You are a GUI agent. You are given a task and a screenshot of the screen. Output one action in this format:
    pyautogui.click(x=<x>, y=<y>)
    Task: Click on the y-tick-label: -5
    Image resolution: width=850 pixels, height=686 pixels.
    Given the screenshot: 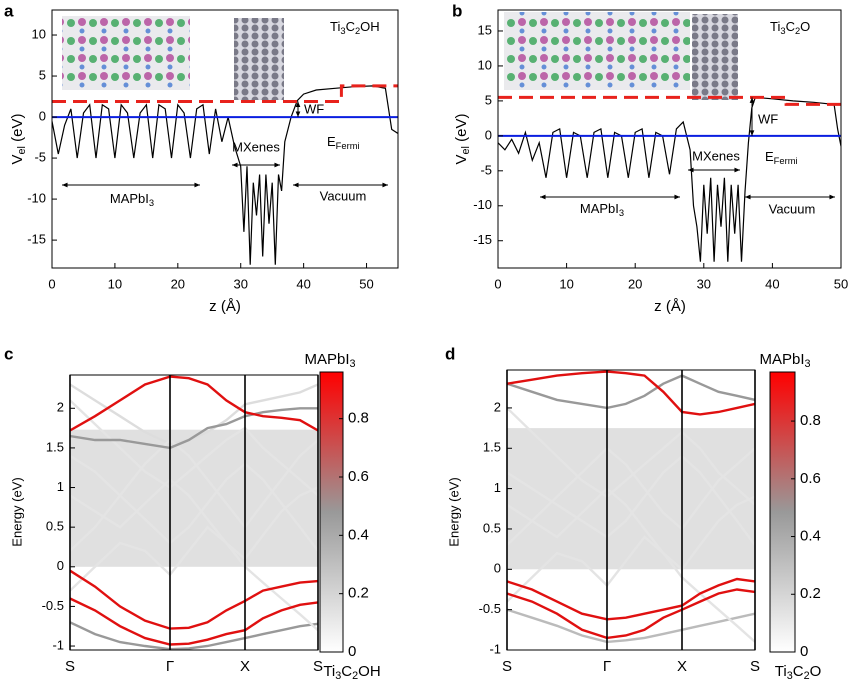 What is the action you would take?
    pyautogui.click(x=40, y=157)
    